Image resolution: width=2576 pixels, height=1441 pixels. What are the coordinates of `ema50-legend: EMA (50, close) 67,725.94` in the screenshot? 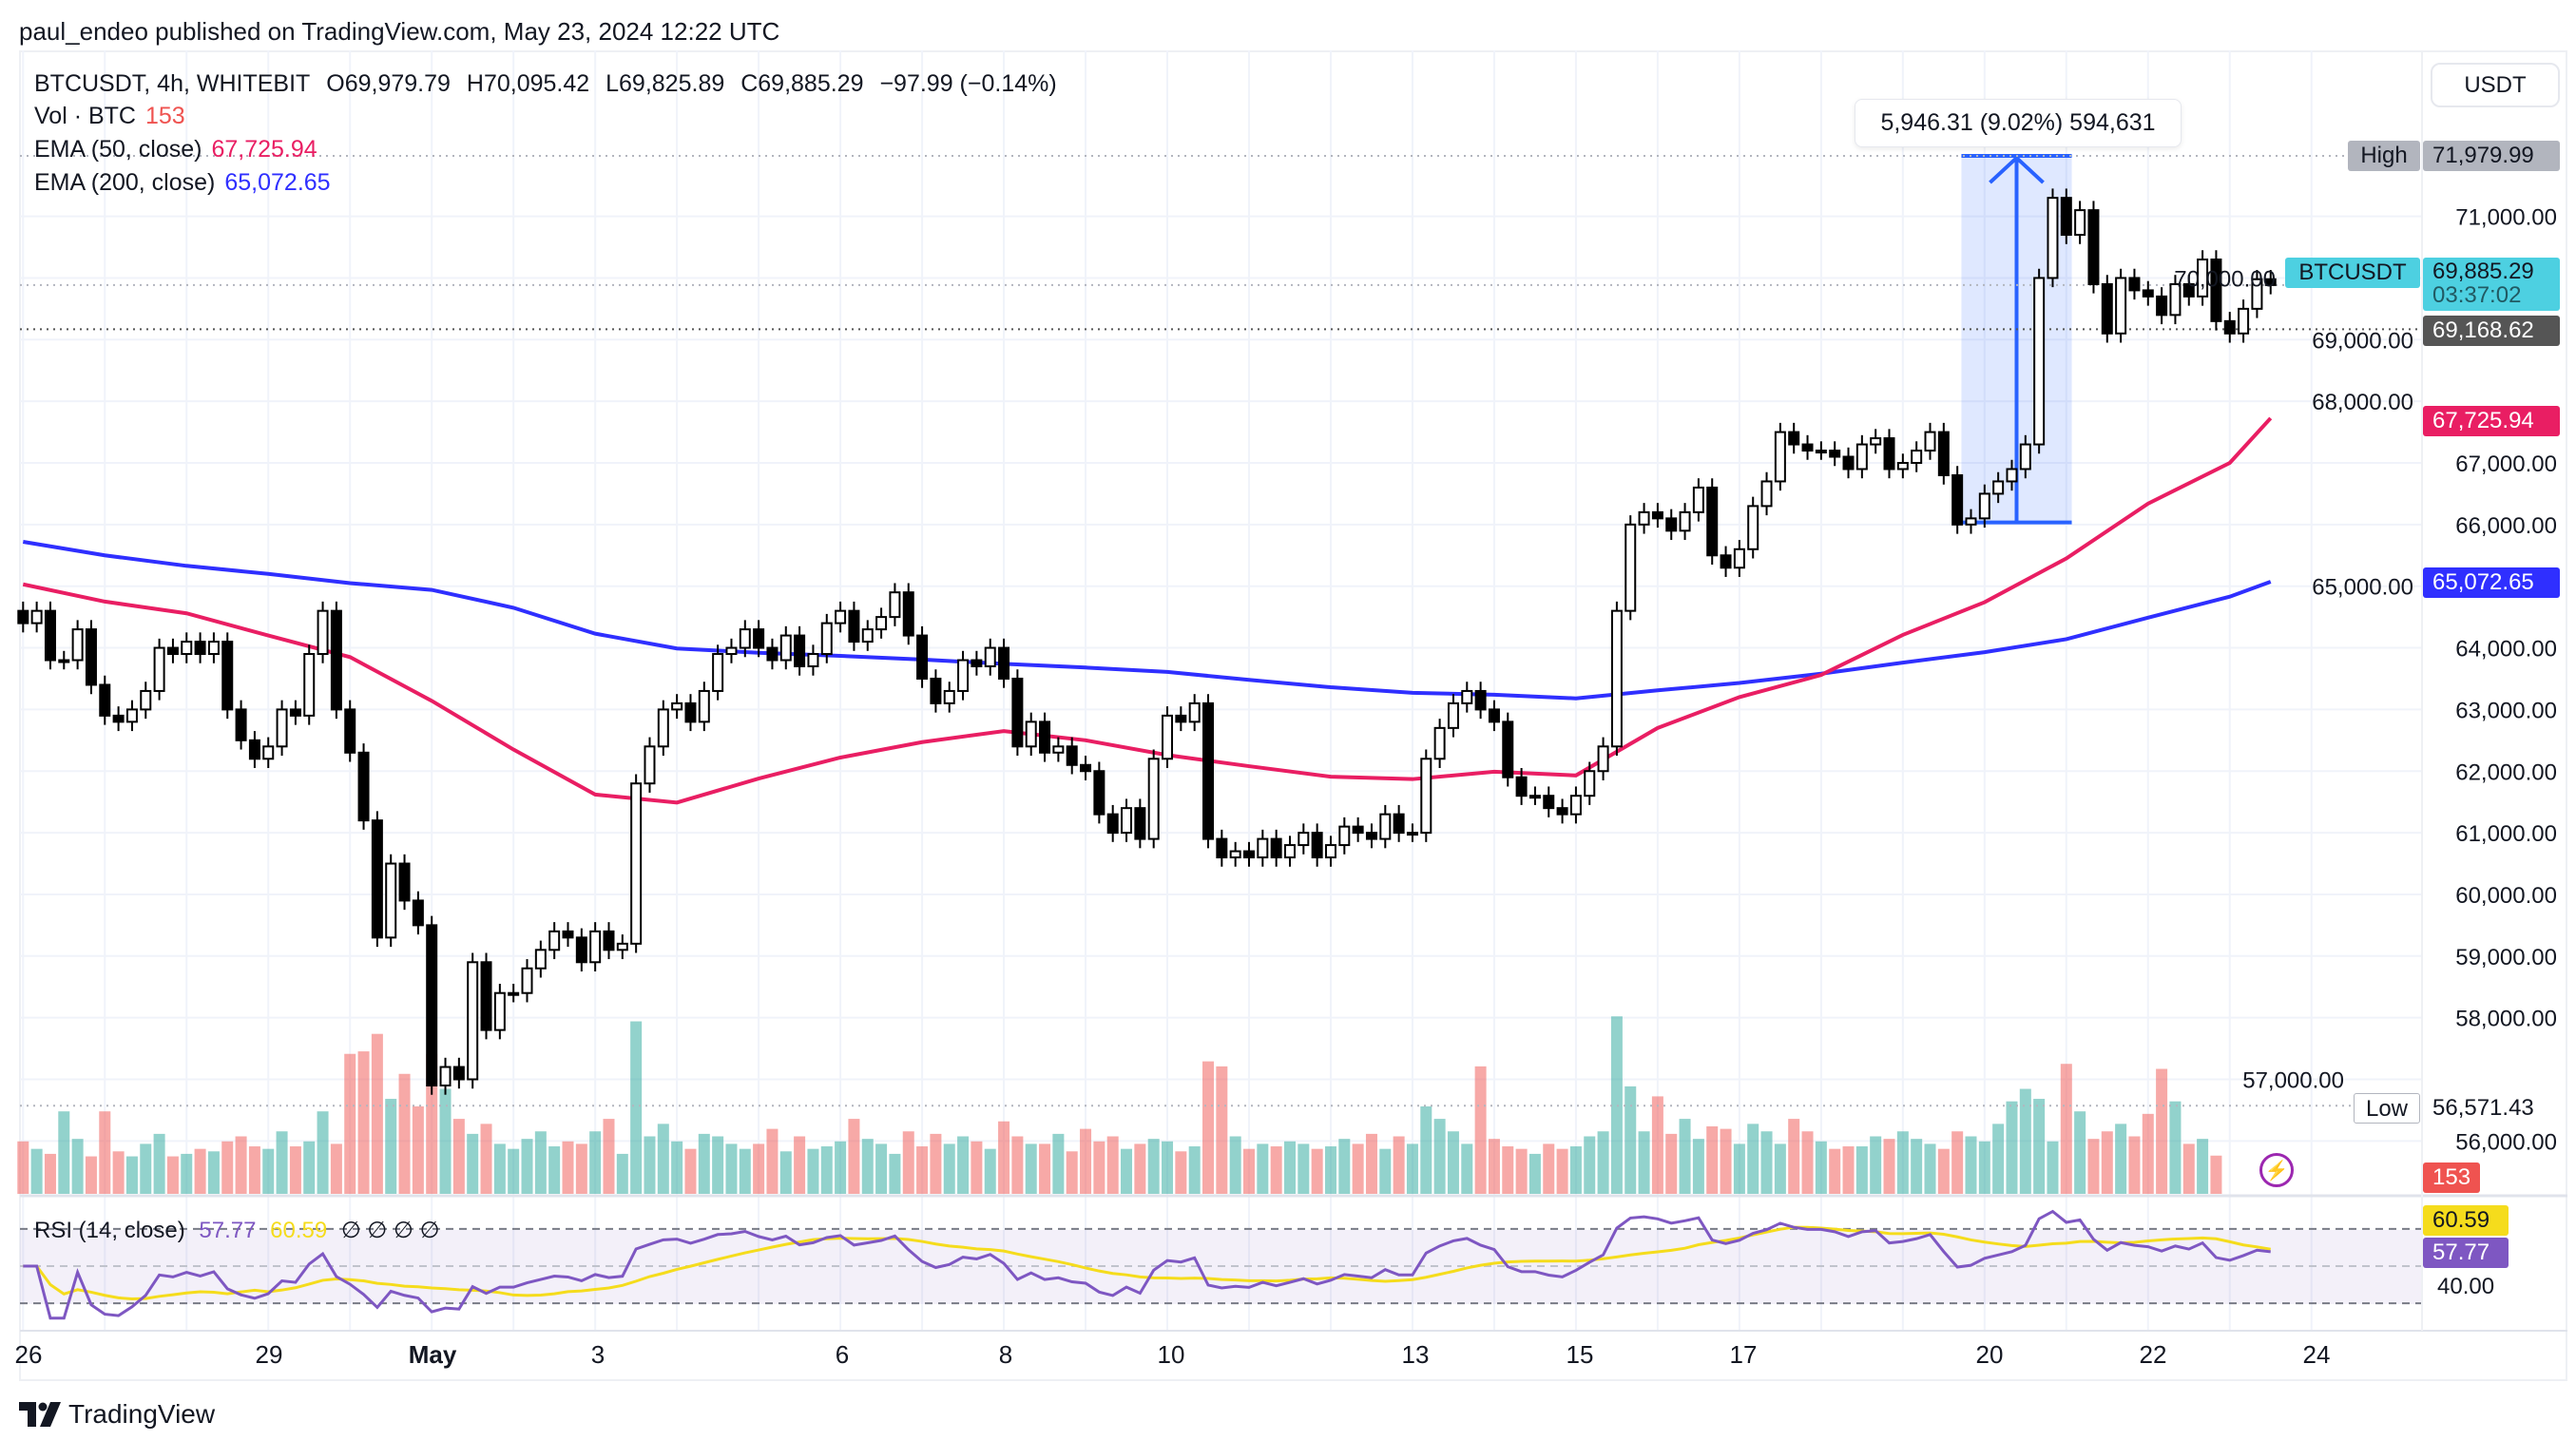 It's located at (180, 149).